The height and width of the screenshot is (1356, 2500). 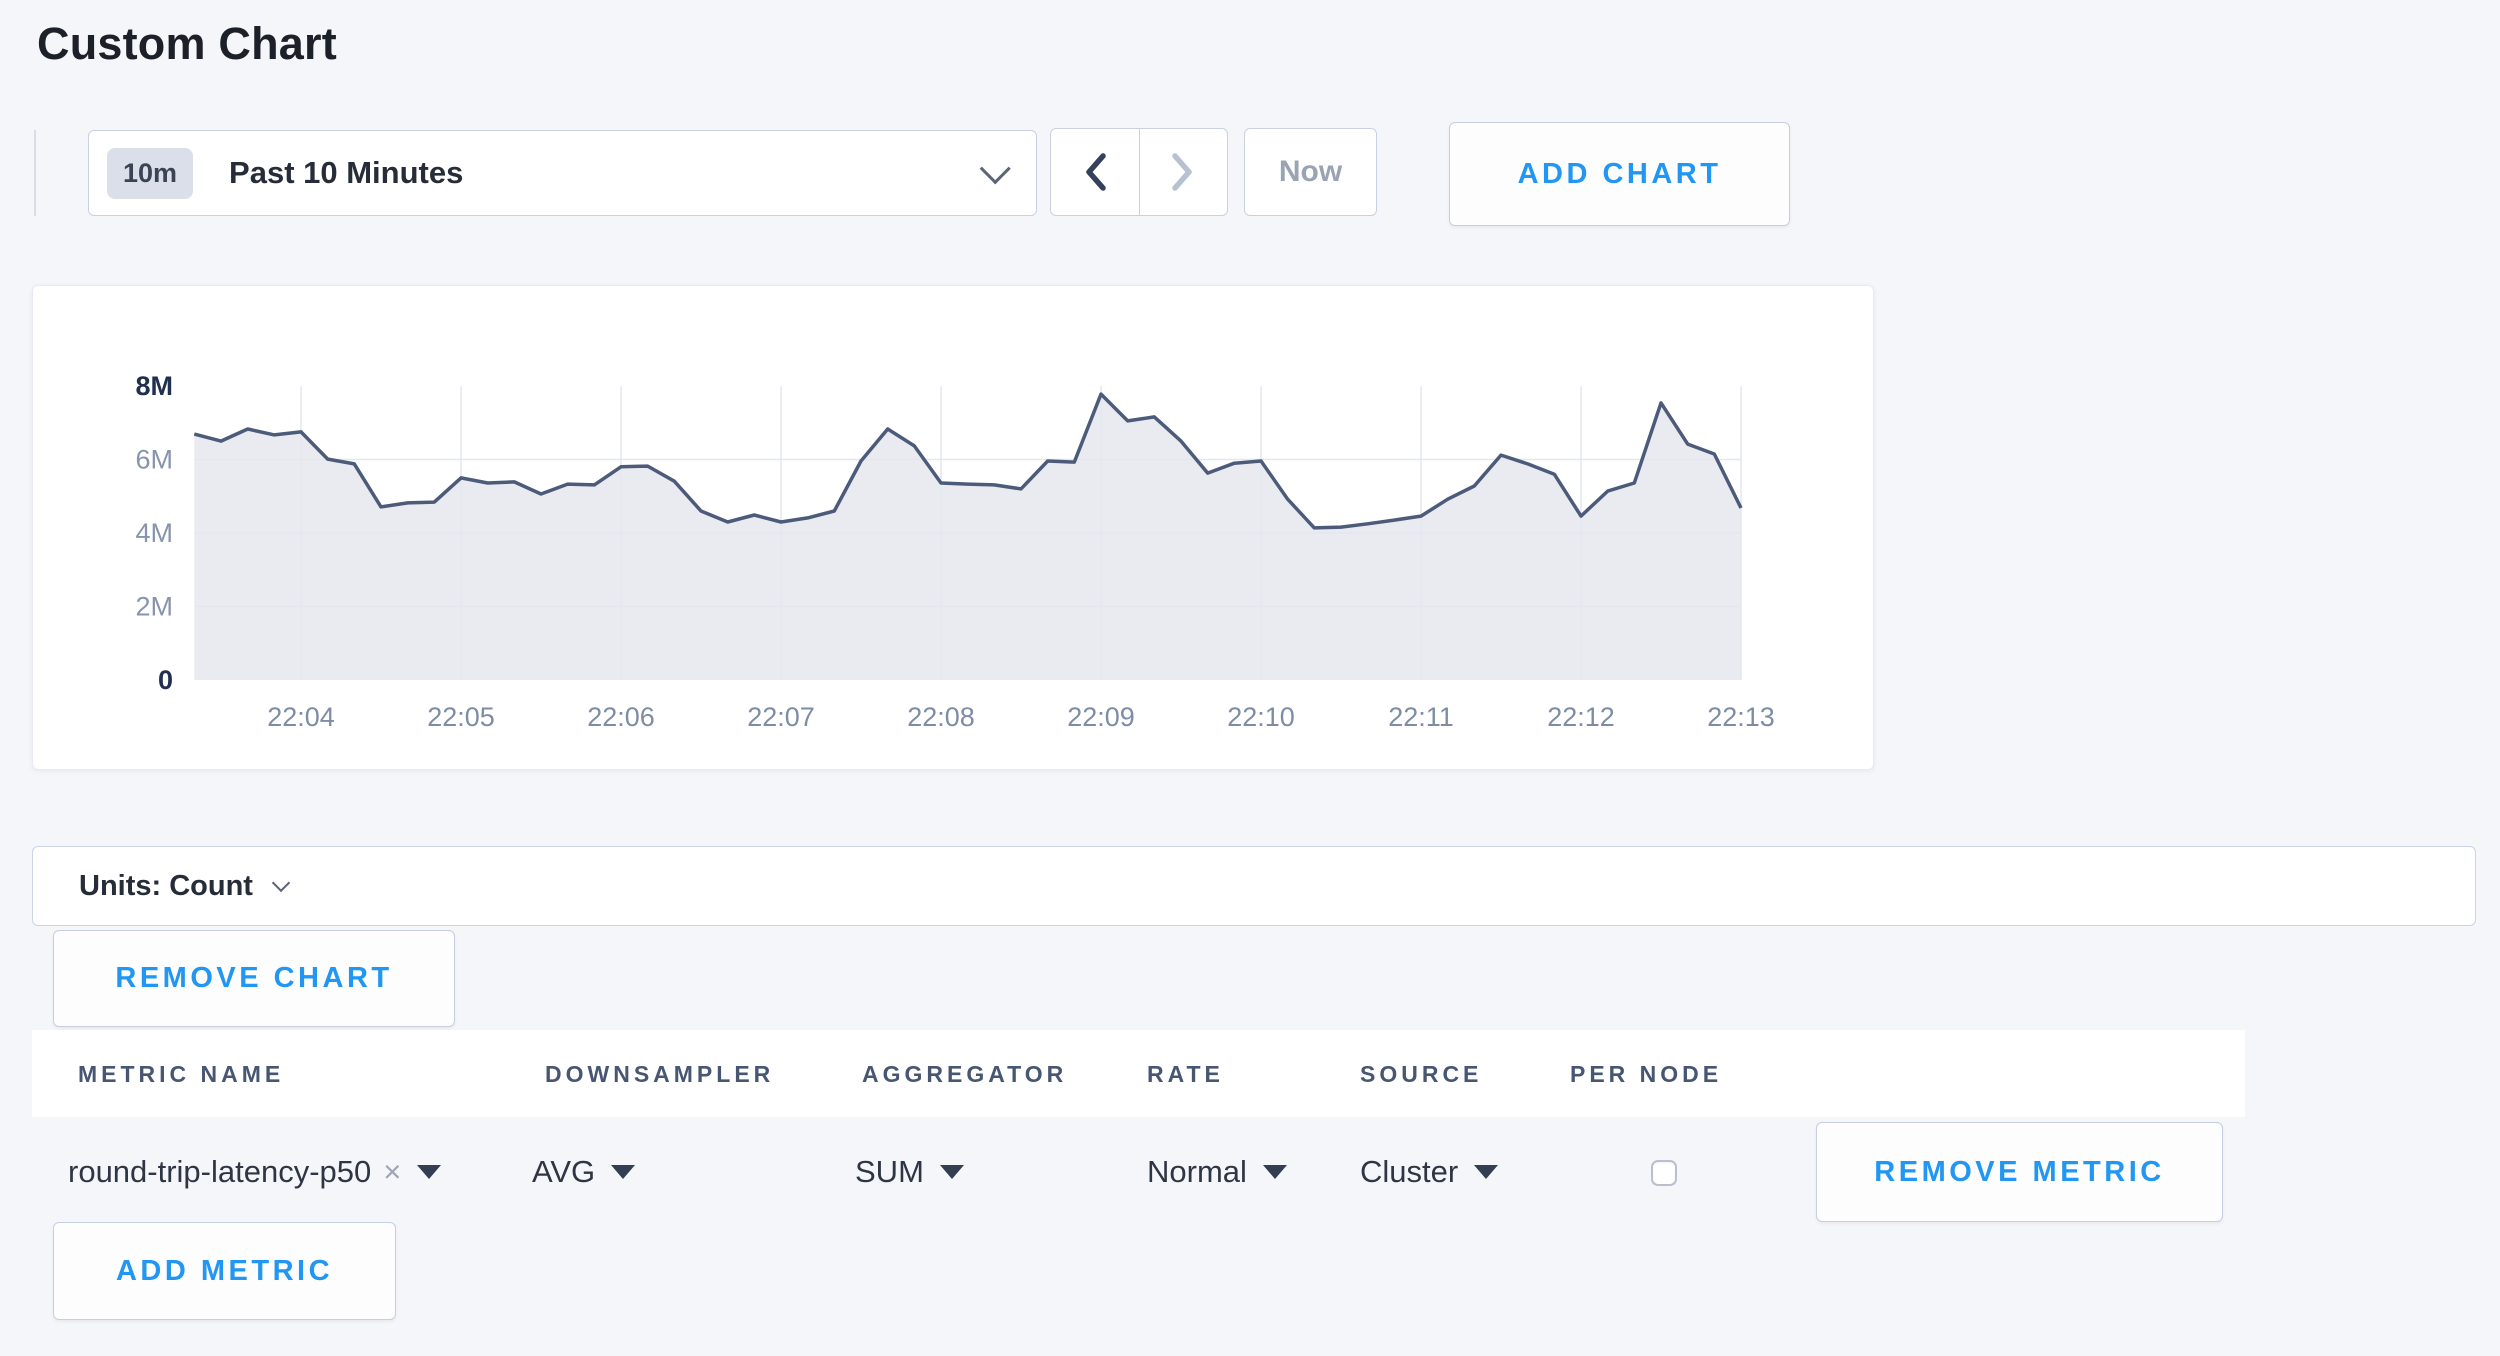 What do you see at coordinates (1421, 1074) in the screenshot?
I see `column-header-source: SOURCE` at bounding box center [1421, 1074].